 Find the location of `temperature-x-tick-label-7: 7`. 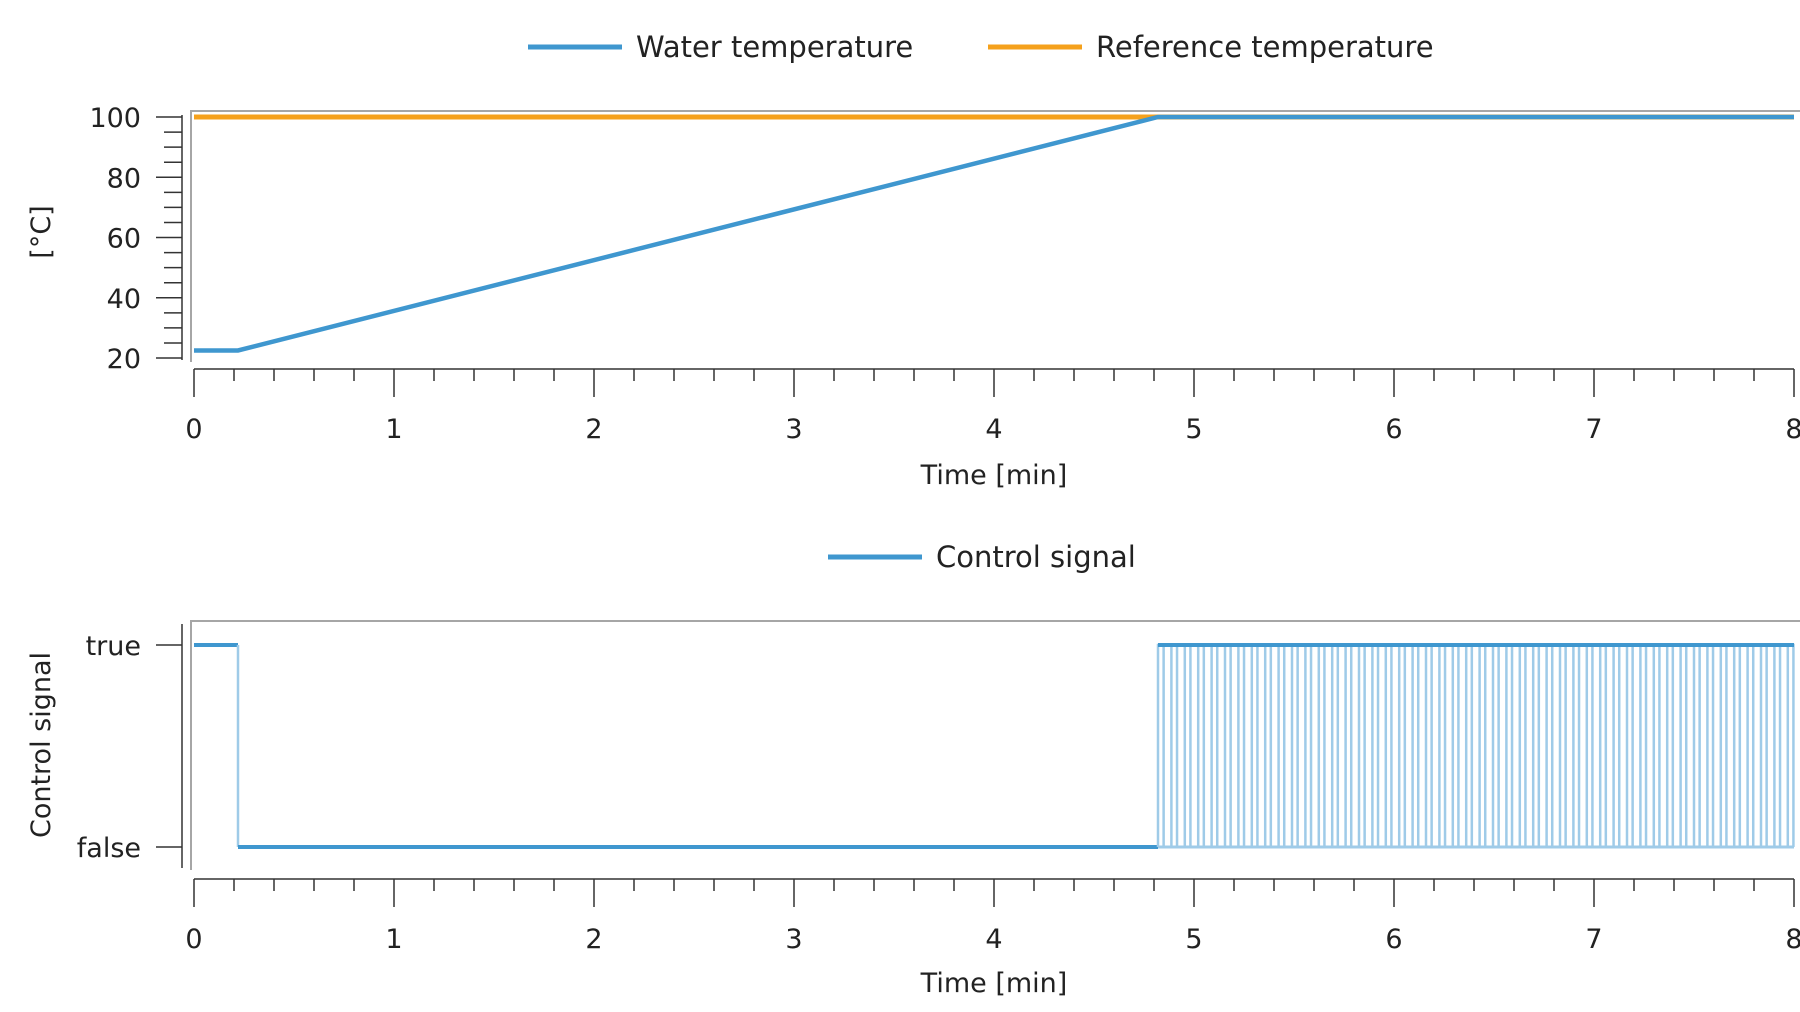

temperature-x-tick-label-7: 7 is located at coordinates (1593, 429).